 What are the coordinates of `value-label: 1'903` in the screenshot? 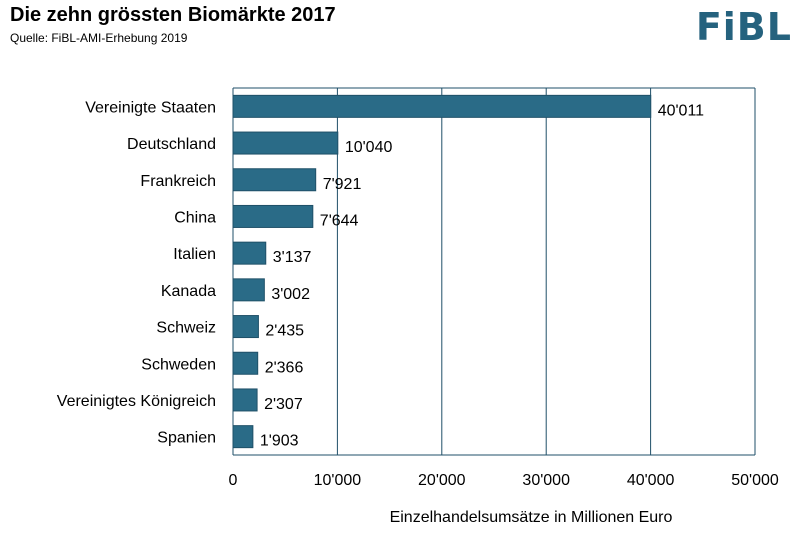 It's located at (279, 441).